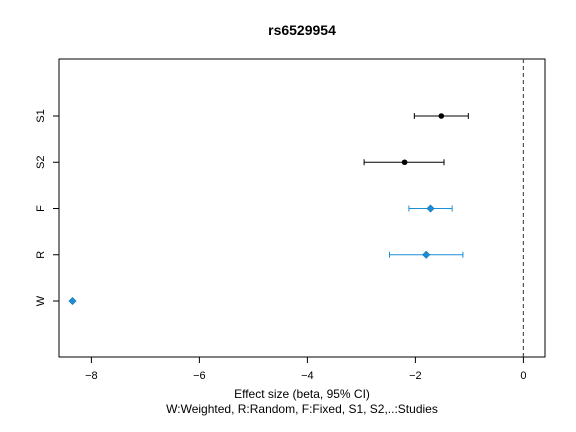  What do you see at coordinates (41, 162) in the screenshot?
I see `y-tick-label: S2` at bounding box center [41, 162].